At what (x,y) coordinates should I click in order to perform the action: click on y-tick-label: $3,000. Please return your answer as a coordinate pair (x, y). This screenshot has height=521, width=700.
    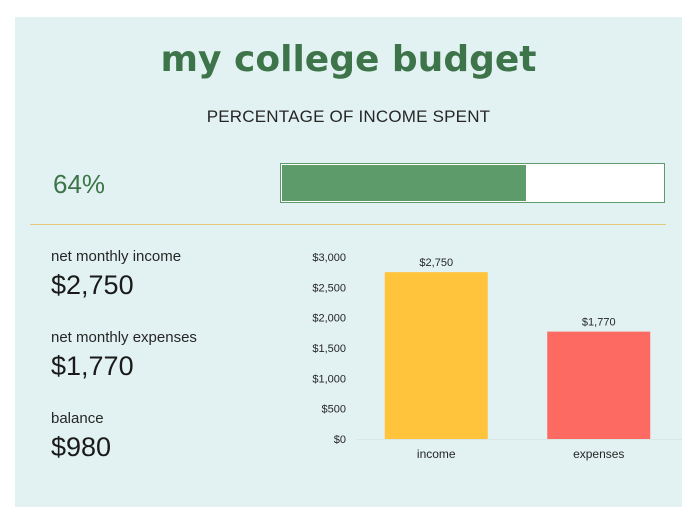
    Looking at the image, I should click on (329, 258).